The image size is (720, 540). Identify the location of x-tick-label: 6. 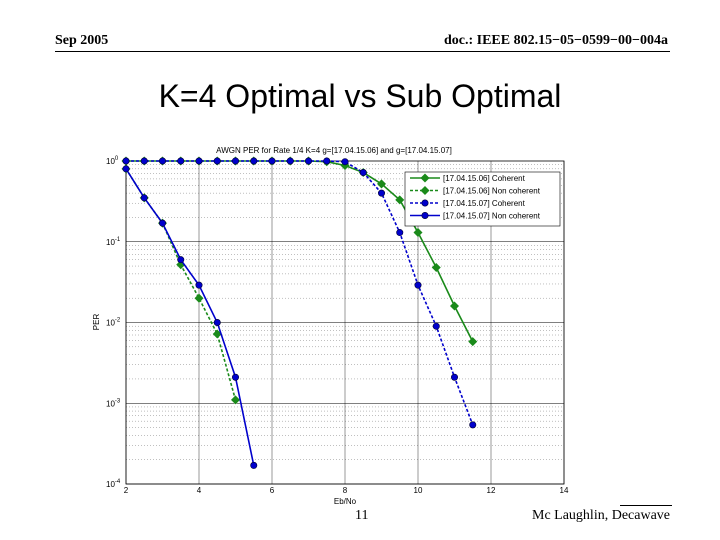
(272, 490).